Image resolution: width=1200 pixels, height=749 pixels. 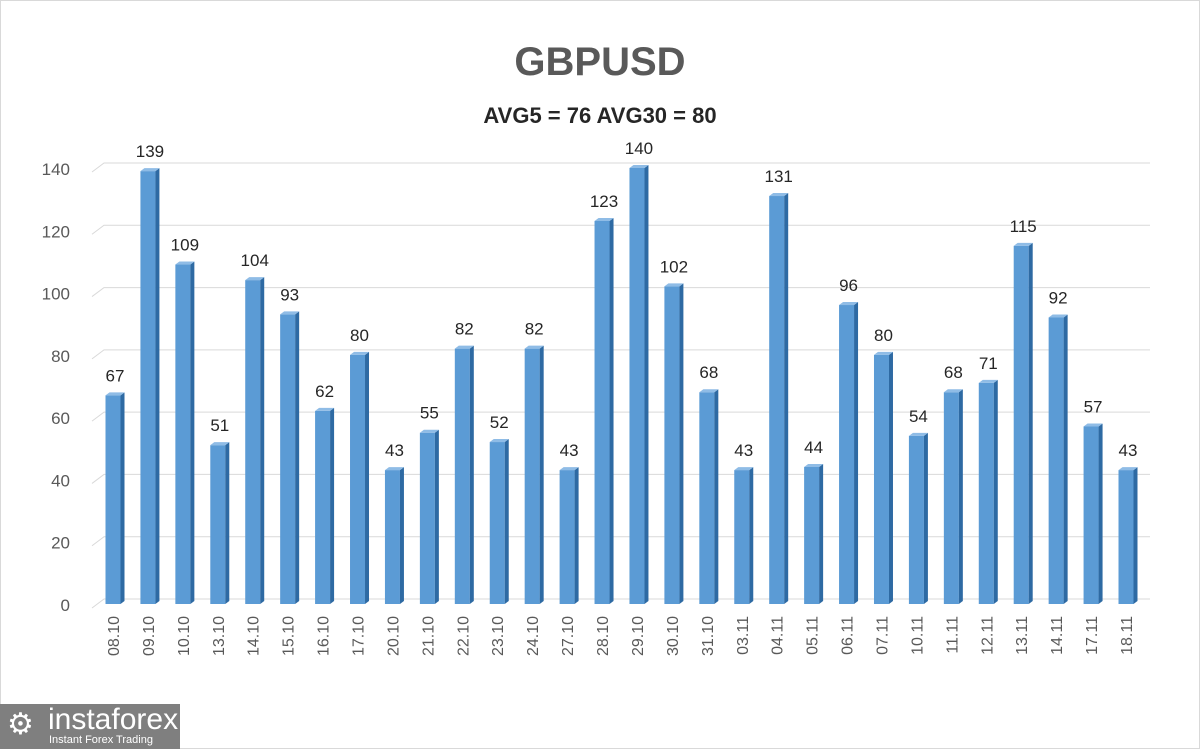 I want to click on x-tick-label: 15.10, so click(x=289, y=636).